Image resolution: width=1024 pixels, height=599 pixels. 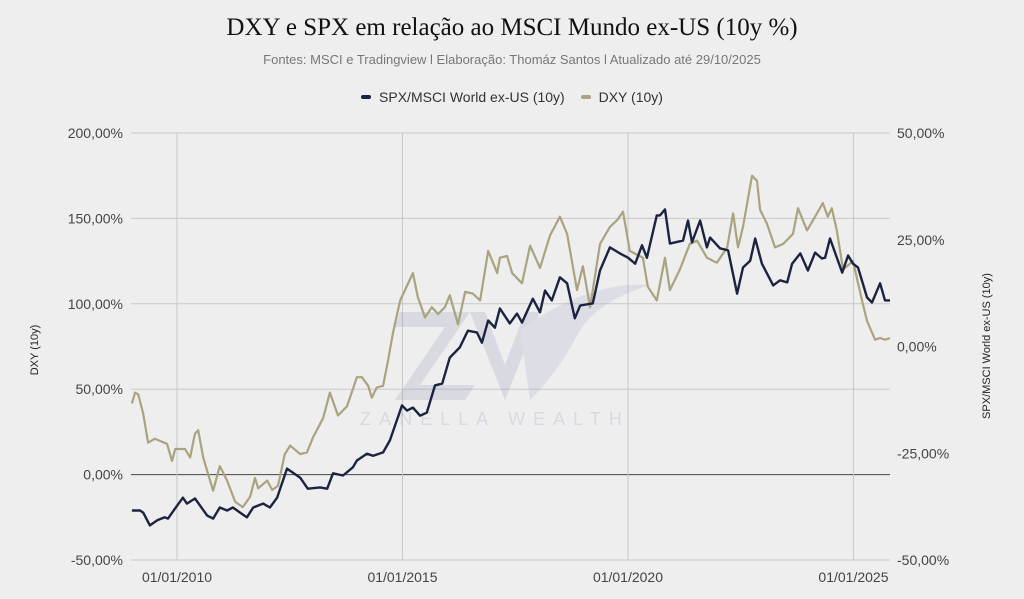 I want to click on y-left-axis-title: DXY (10y), so click(x=35, y=350).